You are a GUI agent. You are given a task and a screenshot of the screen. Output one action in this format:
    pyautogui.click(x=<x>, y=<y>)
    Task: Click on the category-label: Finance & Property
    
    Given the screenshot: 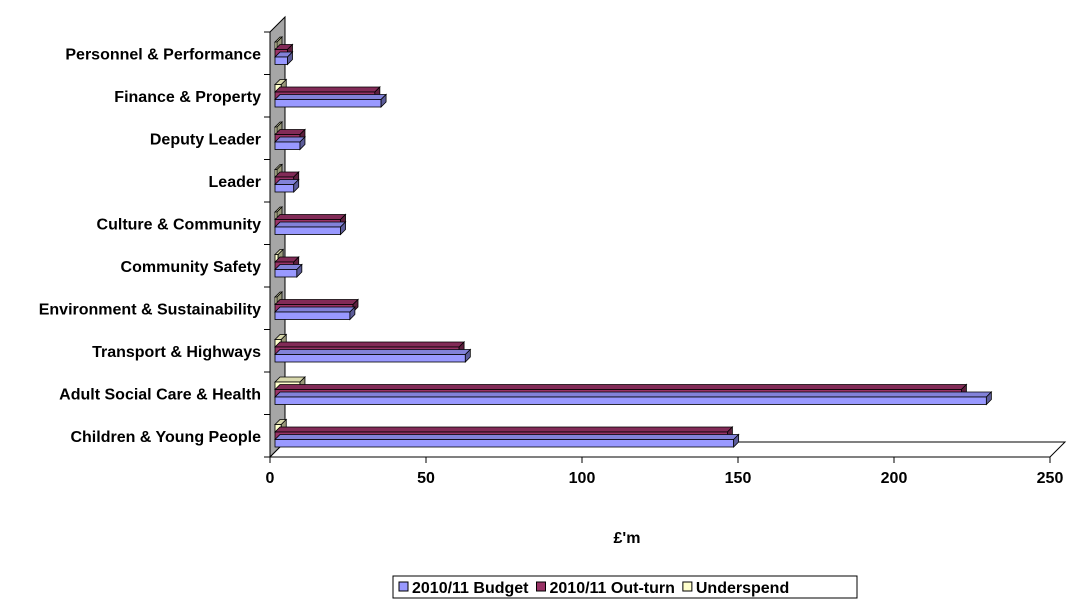 What is the action you would take?
    pyautogui.click(x=187, y=97)
    